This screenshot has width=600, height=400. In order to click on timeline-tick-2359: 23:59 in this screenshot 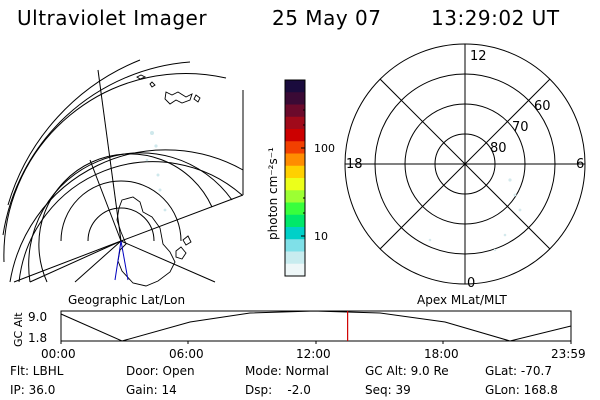, I will do `click(568, 354)`.